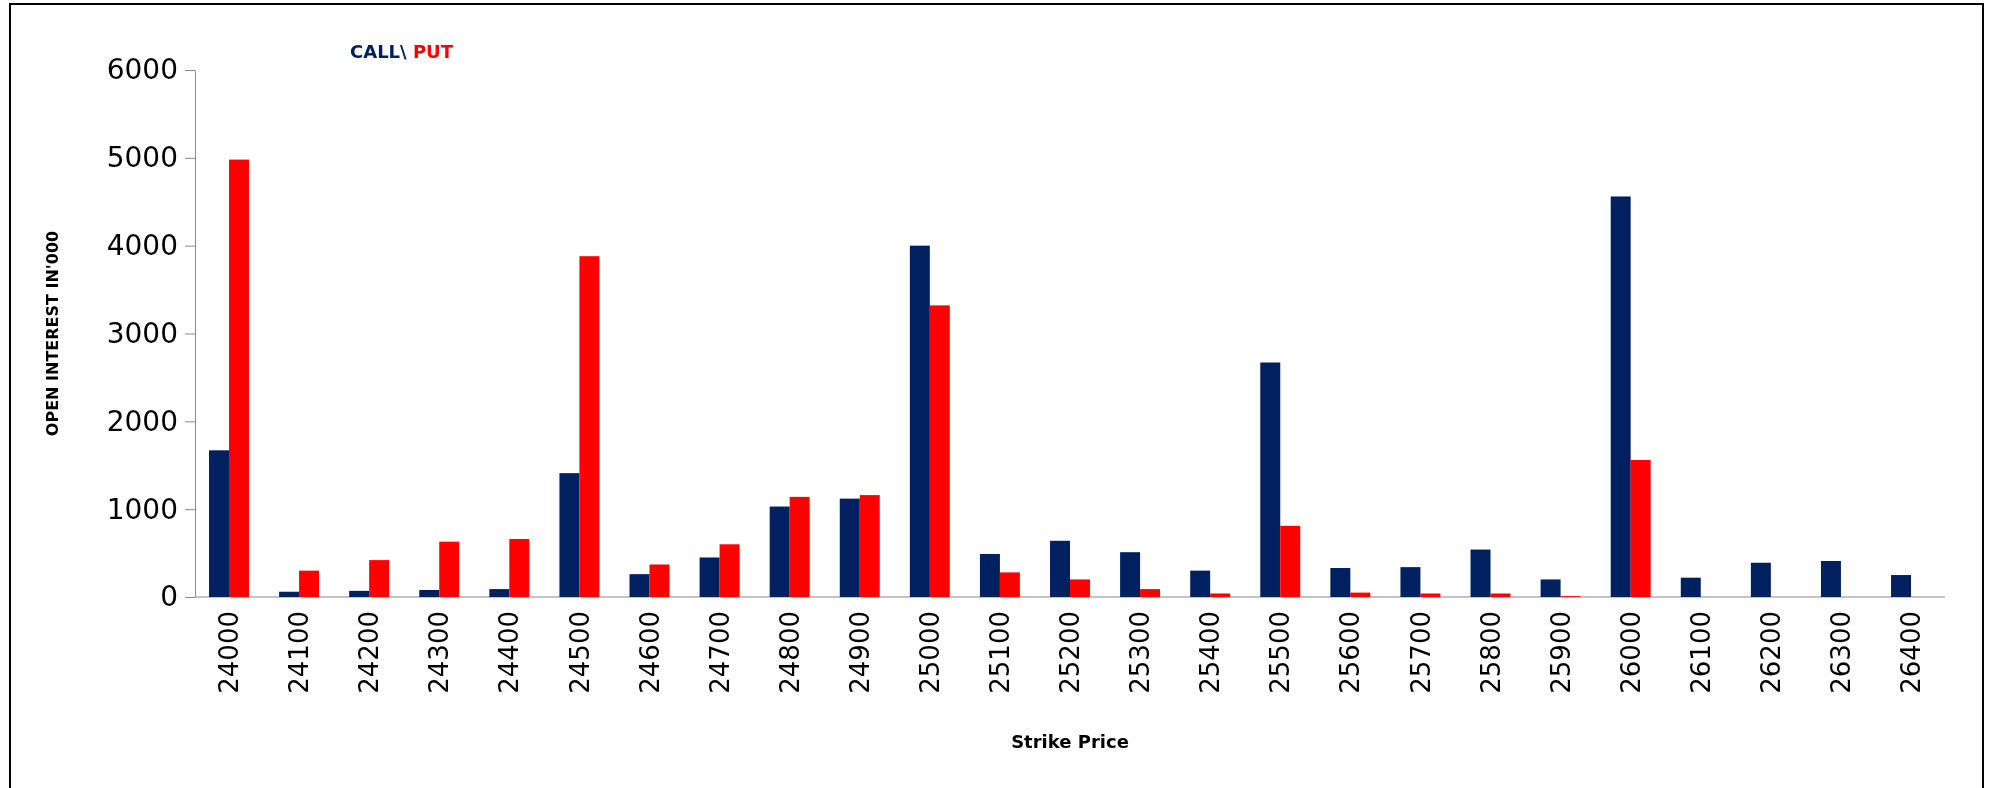 The image size is (1995, 788). What do you see at coordinates (299, 652) in the screenshot?
I see `x-tick-label: 24100` at bounding box center [299, 652].